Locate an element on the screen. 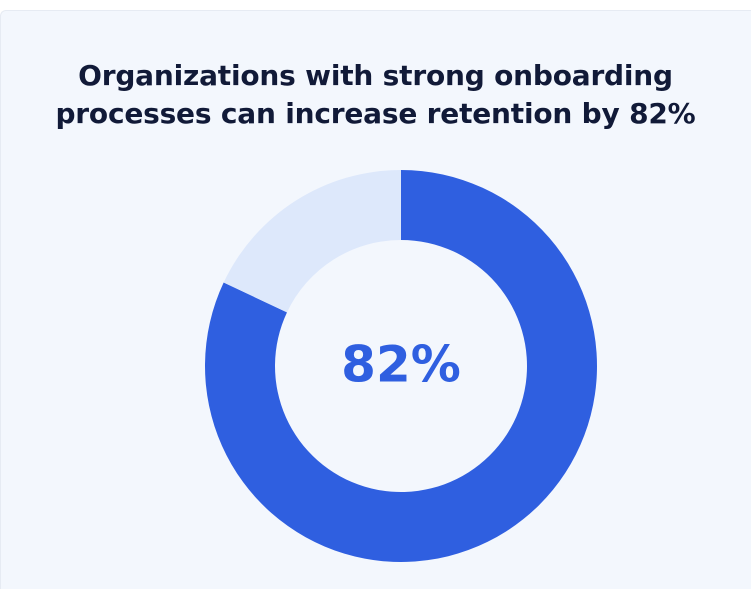 The image size is (751, 589). chart-title-line-2: processes can increase retention by 82% is located at coordinates (375, 113).